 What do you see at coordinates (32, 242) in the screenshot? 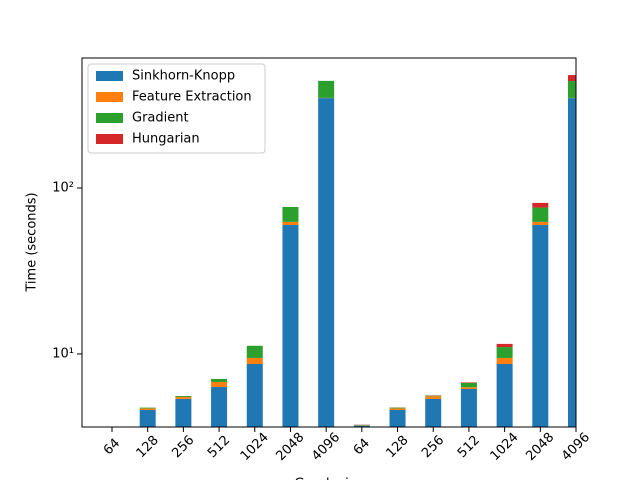
I see `y-axis-label: Time (seconds)` at bounding box center [32, 242].